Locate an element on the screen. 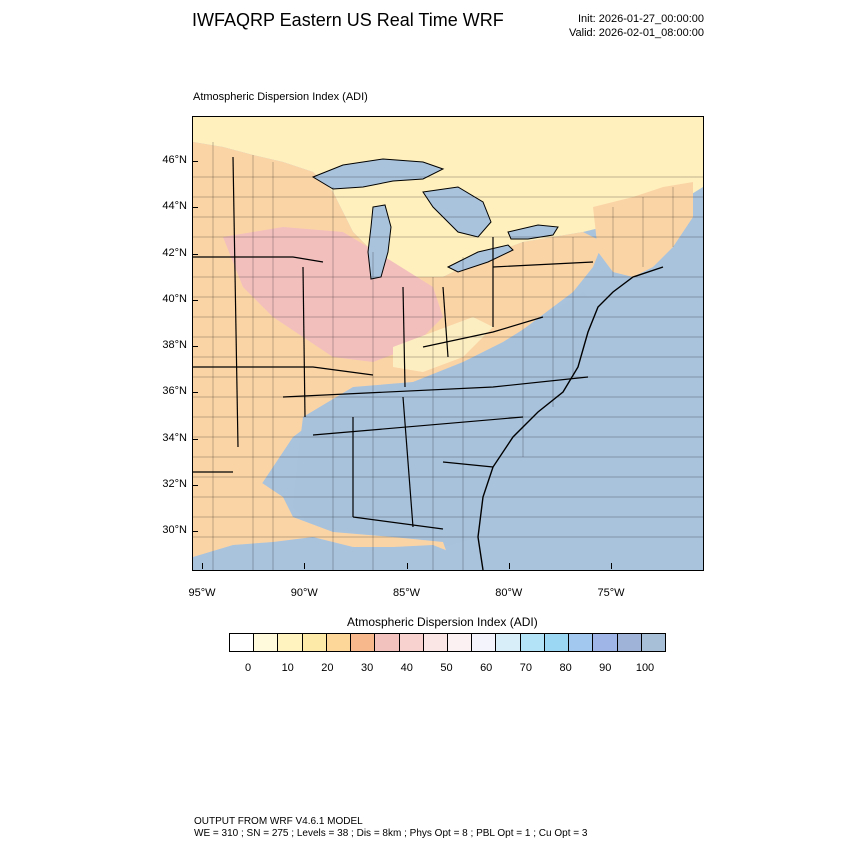 The image size is (850, 850). colorbar-label: 70 is located at coordinates (526, 668).